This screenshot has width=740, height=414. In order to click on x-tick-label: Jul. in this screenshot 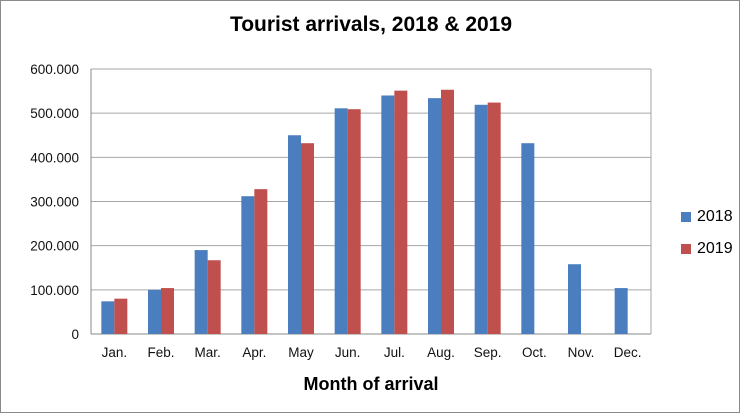, I will do `click(394, 352)`.